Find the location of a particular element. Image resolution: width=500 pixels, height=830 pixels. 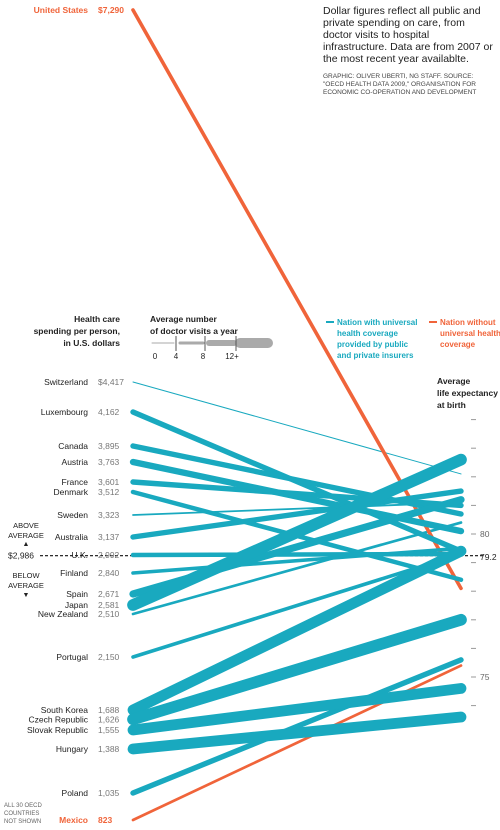

thickness-legend-label: 8 is located at coordinates (203, 356).